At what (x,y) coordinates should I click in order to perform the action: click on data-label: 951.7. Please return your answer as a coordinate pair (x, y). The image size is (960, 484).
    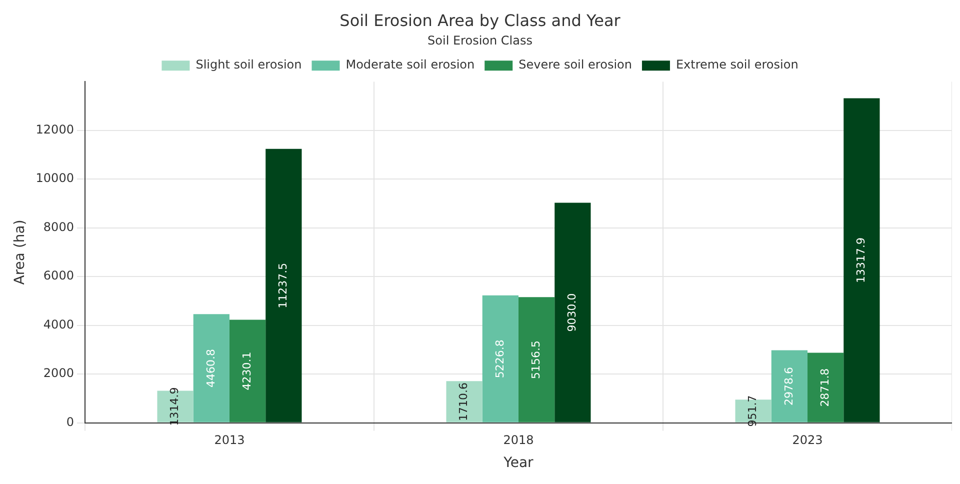
    Looking at the image, I should click on (753, 411).